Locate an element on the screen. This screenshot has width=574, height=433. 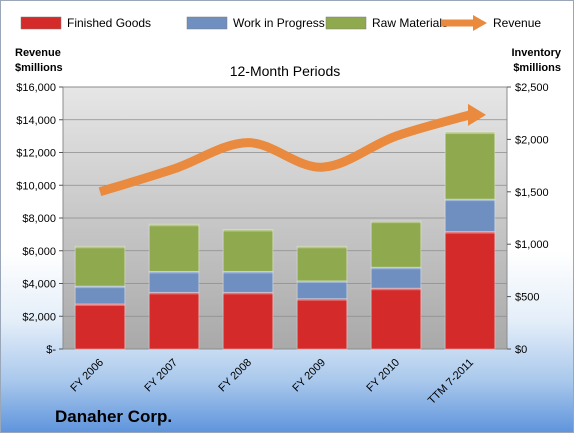
legend-arrow-revenue is located at coordinates (480, 23).